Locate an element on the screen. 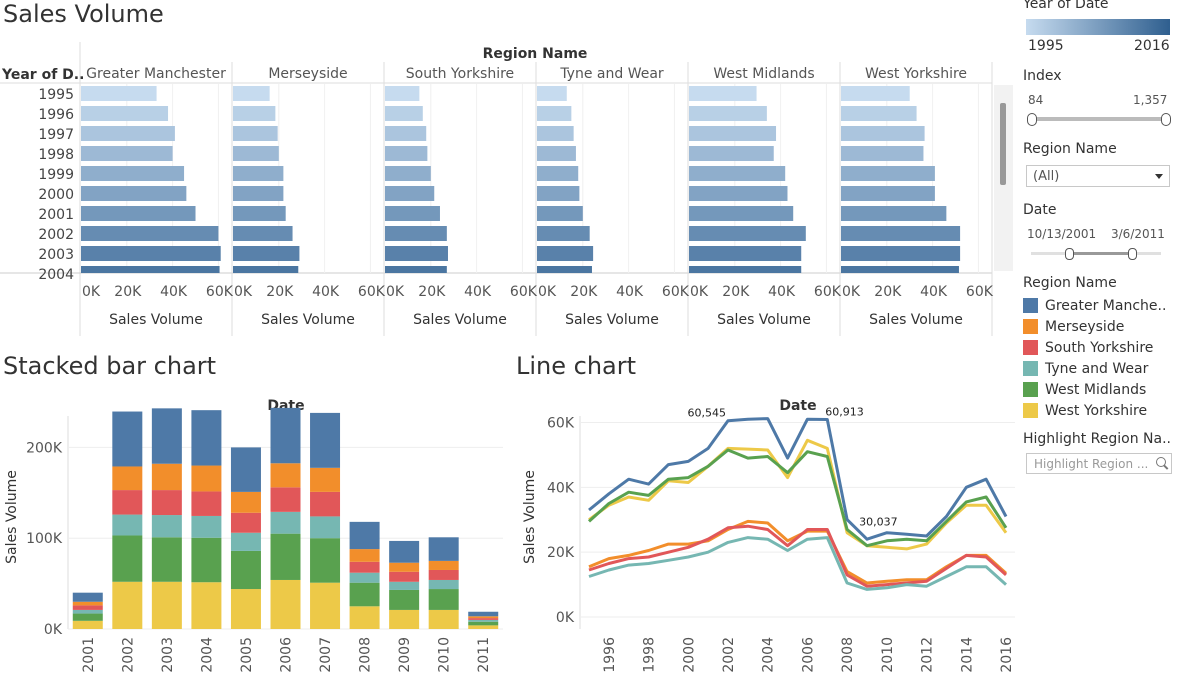 The height and width of the screenshot is (677, 1177). region-header: Region Name is located at coordinates (535, 54).